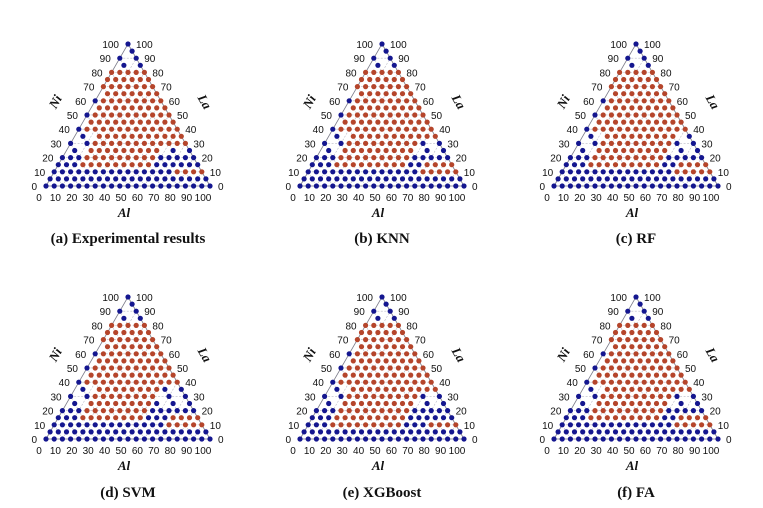 This screenshot has width=763, height=508. What do you see at coordinates (361, 403) in the screenshot?
I see `grid-line` at bounding box center [361, 403].